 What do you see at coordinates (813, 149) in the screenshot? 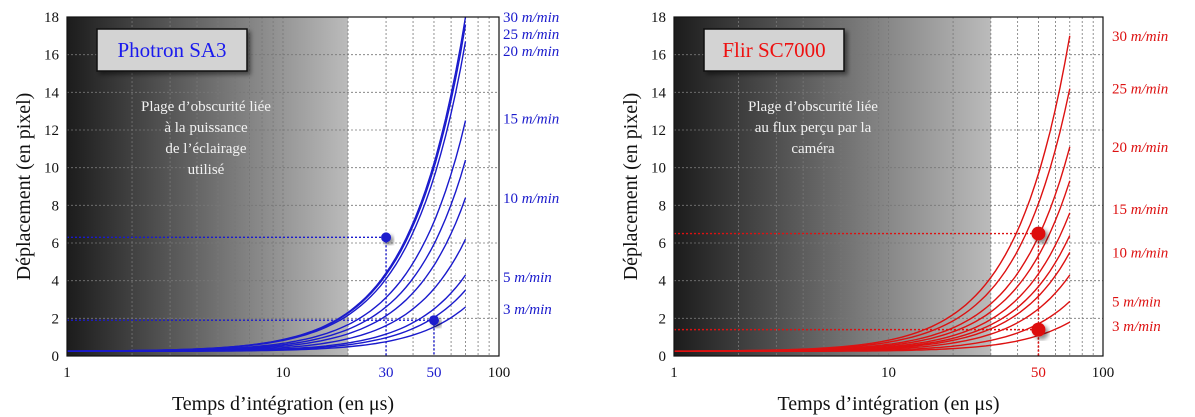
I see `annotation-line: caméra` at bounding box center [813, 149].